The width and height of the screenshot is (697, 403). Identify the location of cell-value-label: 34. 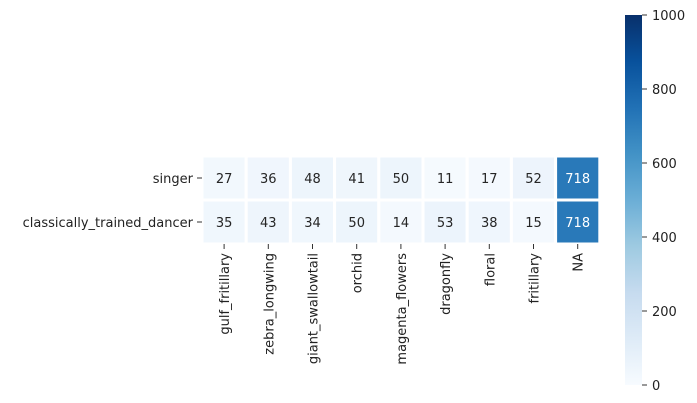
(312, 223).